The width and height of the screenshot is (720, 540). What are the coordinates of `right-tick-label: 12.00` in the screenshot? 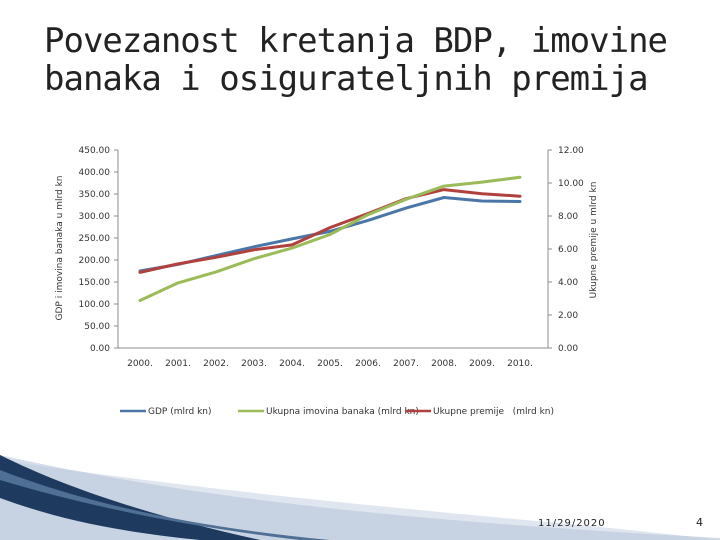 It's located at (571, 151).